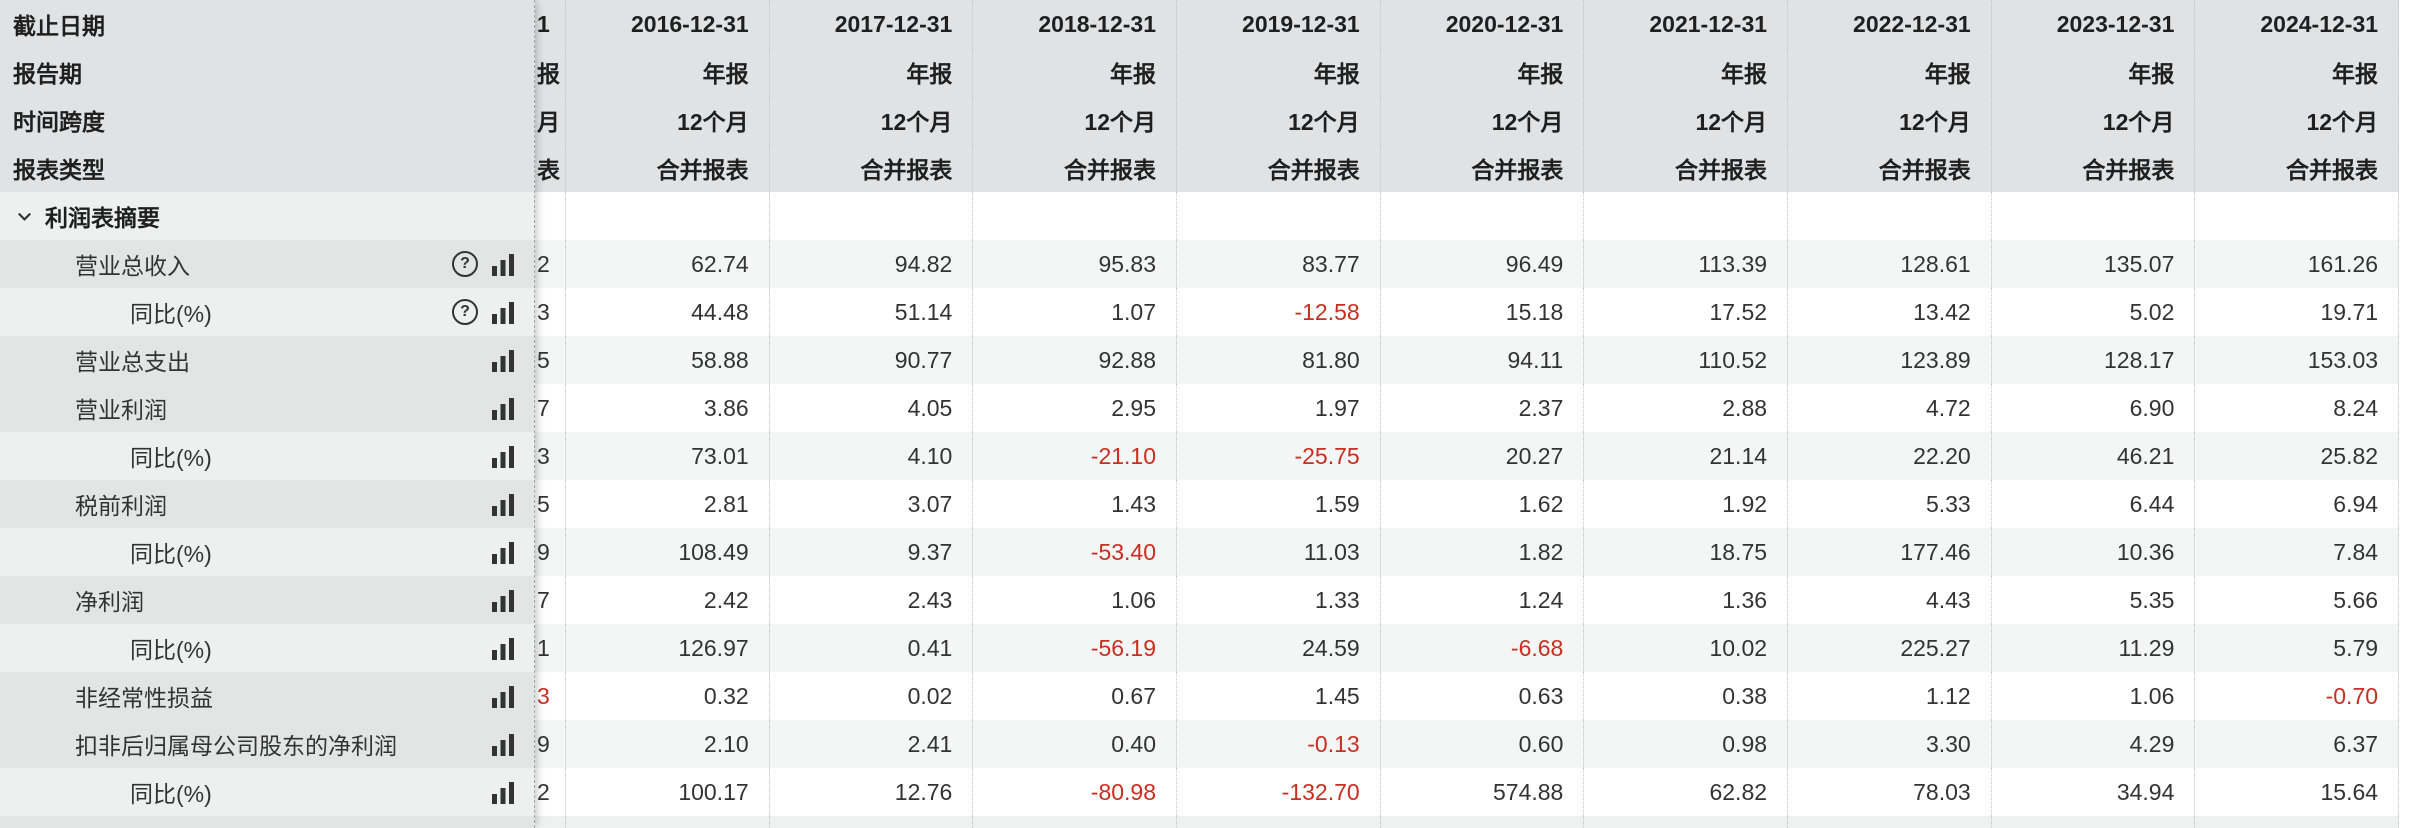 The image size is (2426, 828). What do you see at coordinates (132, 266) in the screenshot?
I see `metric-label: 营业总收入` at bounding box center [132, 266].